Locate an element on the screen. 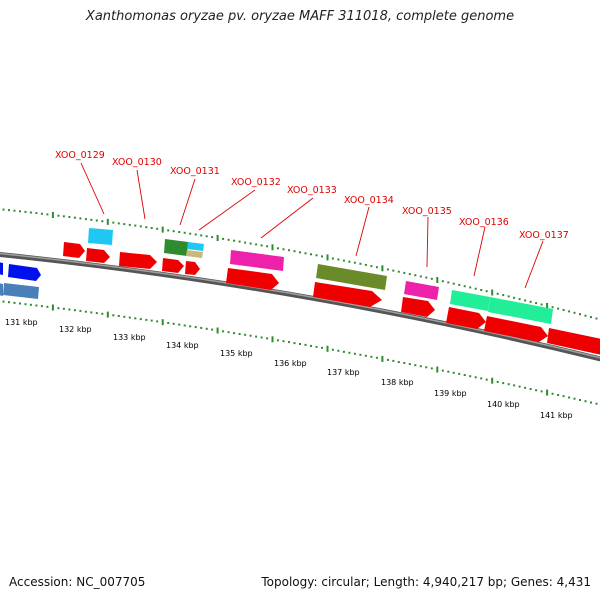 This screenshot has height=600, width=600. kbp-tick-label: 132 kbp is located at coordinates (75, 329).